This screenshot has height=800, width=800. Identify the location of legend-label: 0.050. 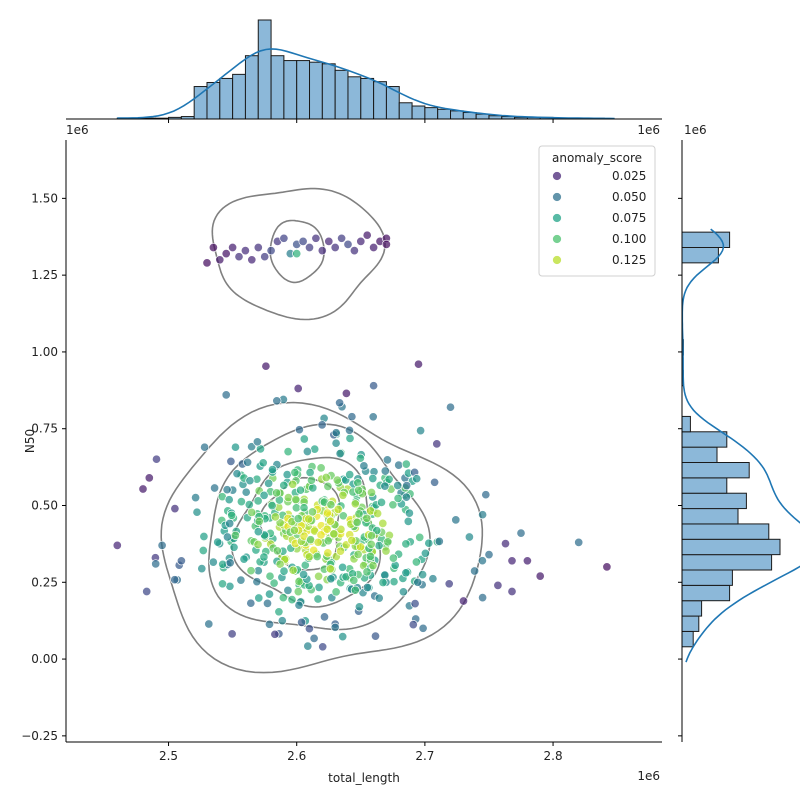
(629, 197).